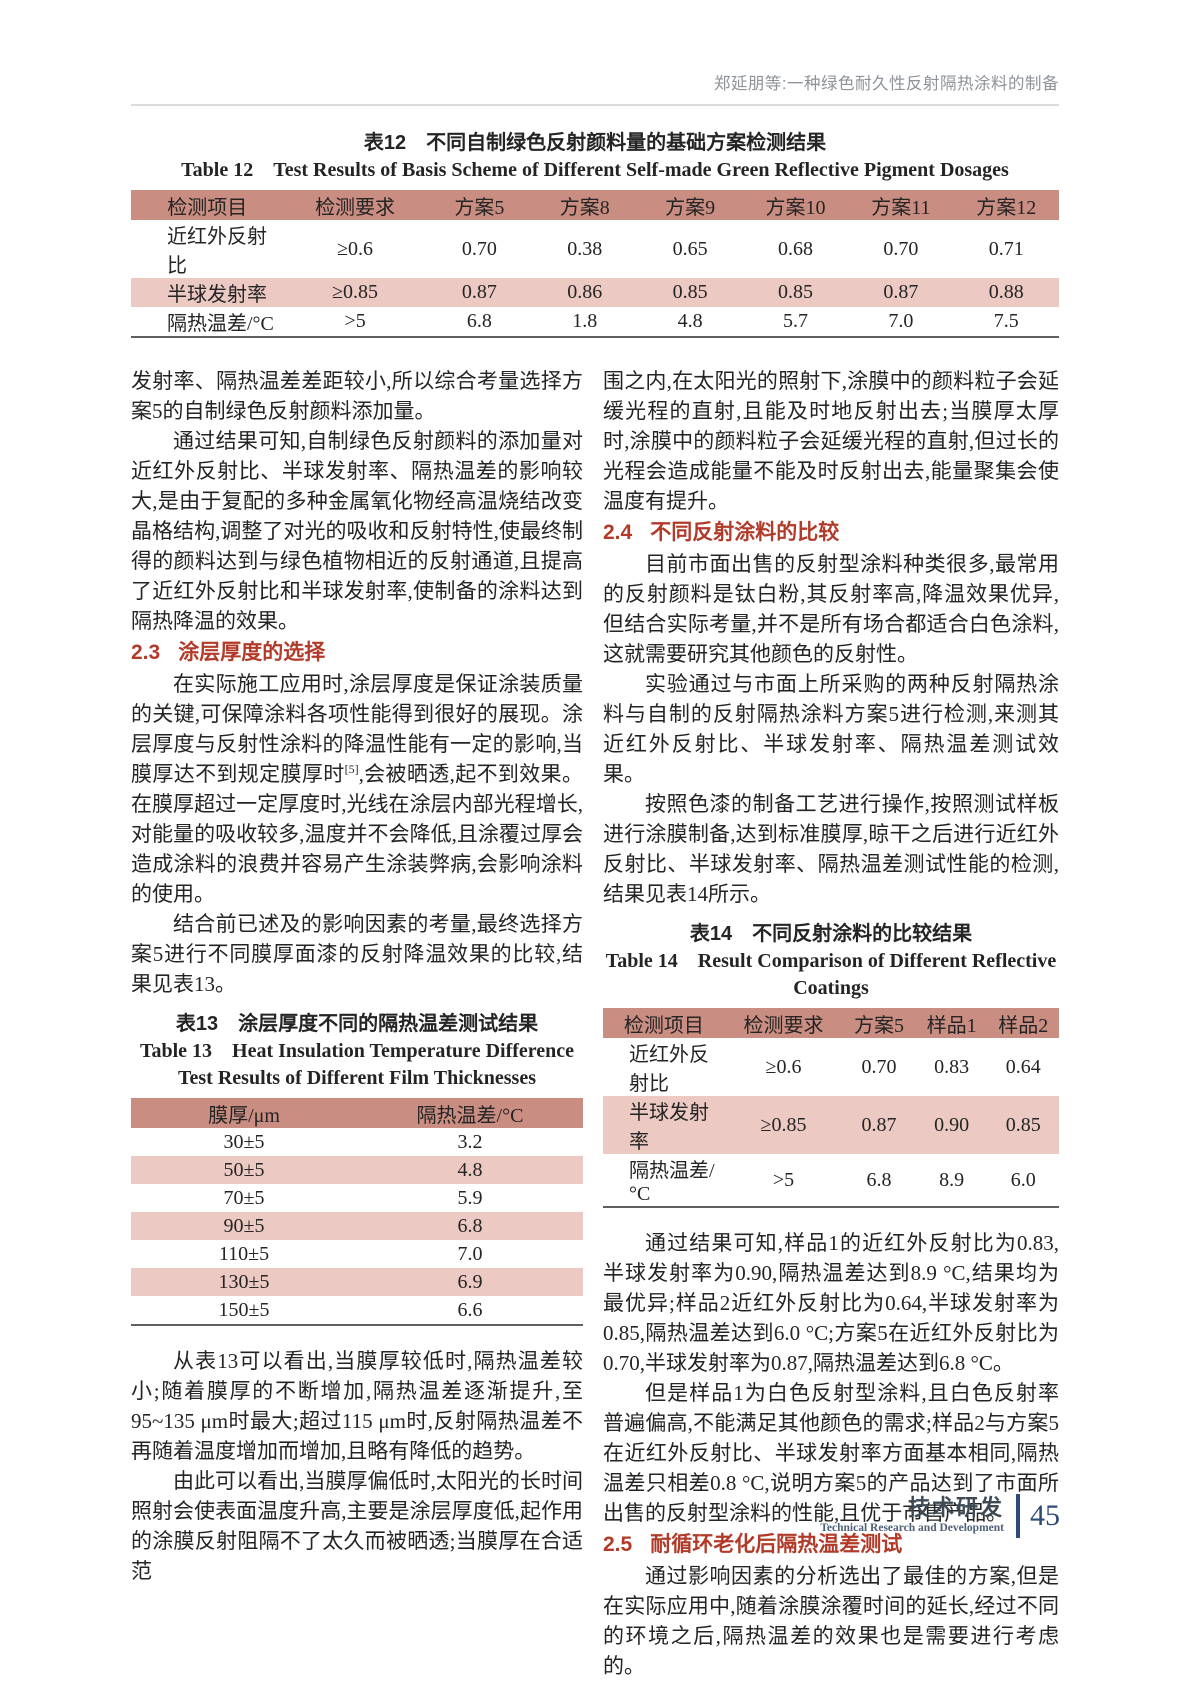 This screenshot has width=1187, height=1681. What do you see at coordinates (952, 1066) in the screenshot?
I see `table-cell: 0.83` at bounding box center [952, 1066].